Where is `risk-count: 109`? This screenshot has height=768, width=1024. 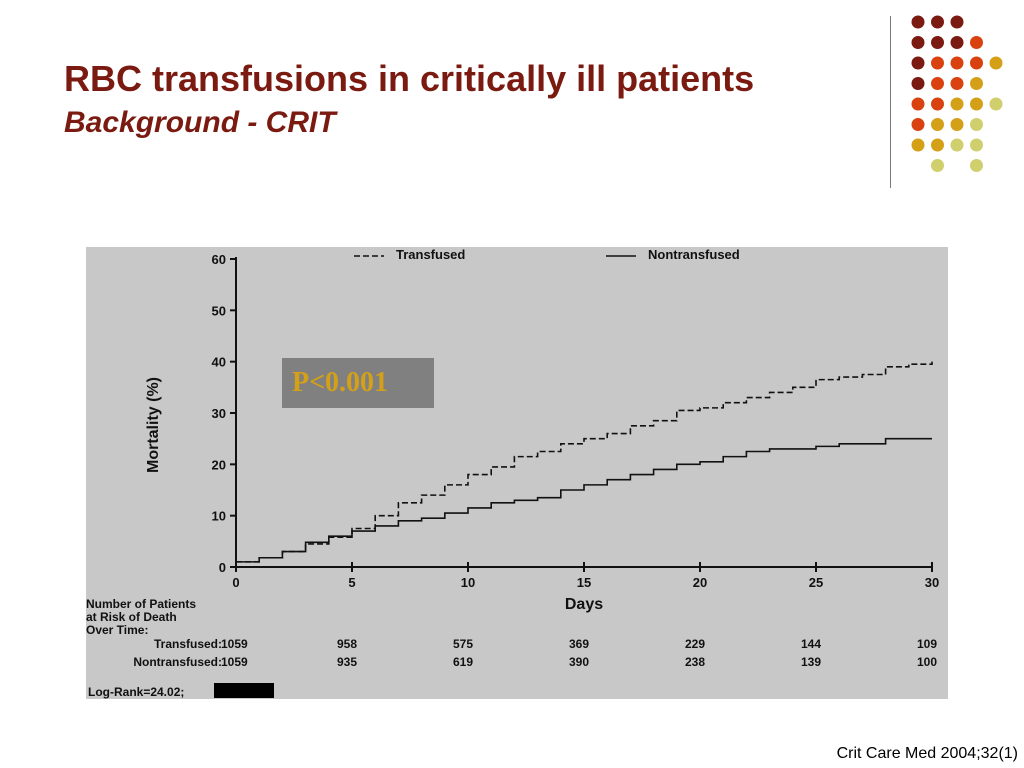
risk-count: 109 is located at coordinates (927, 644).